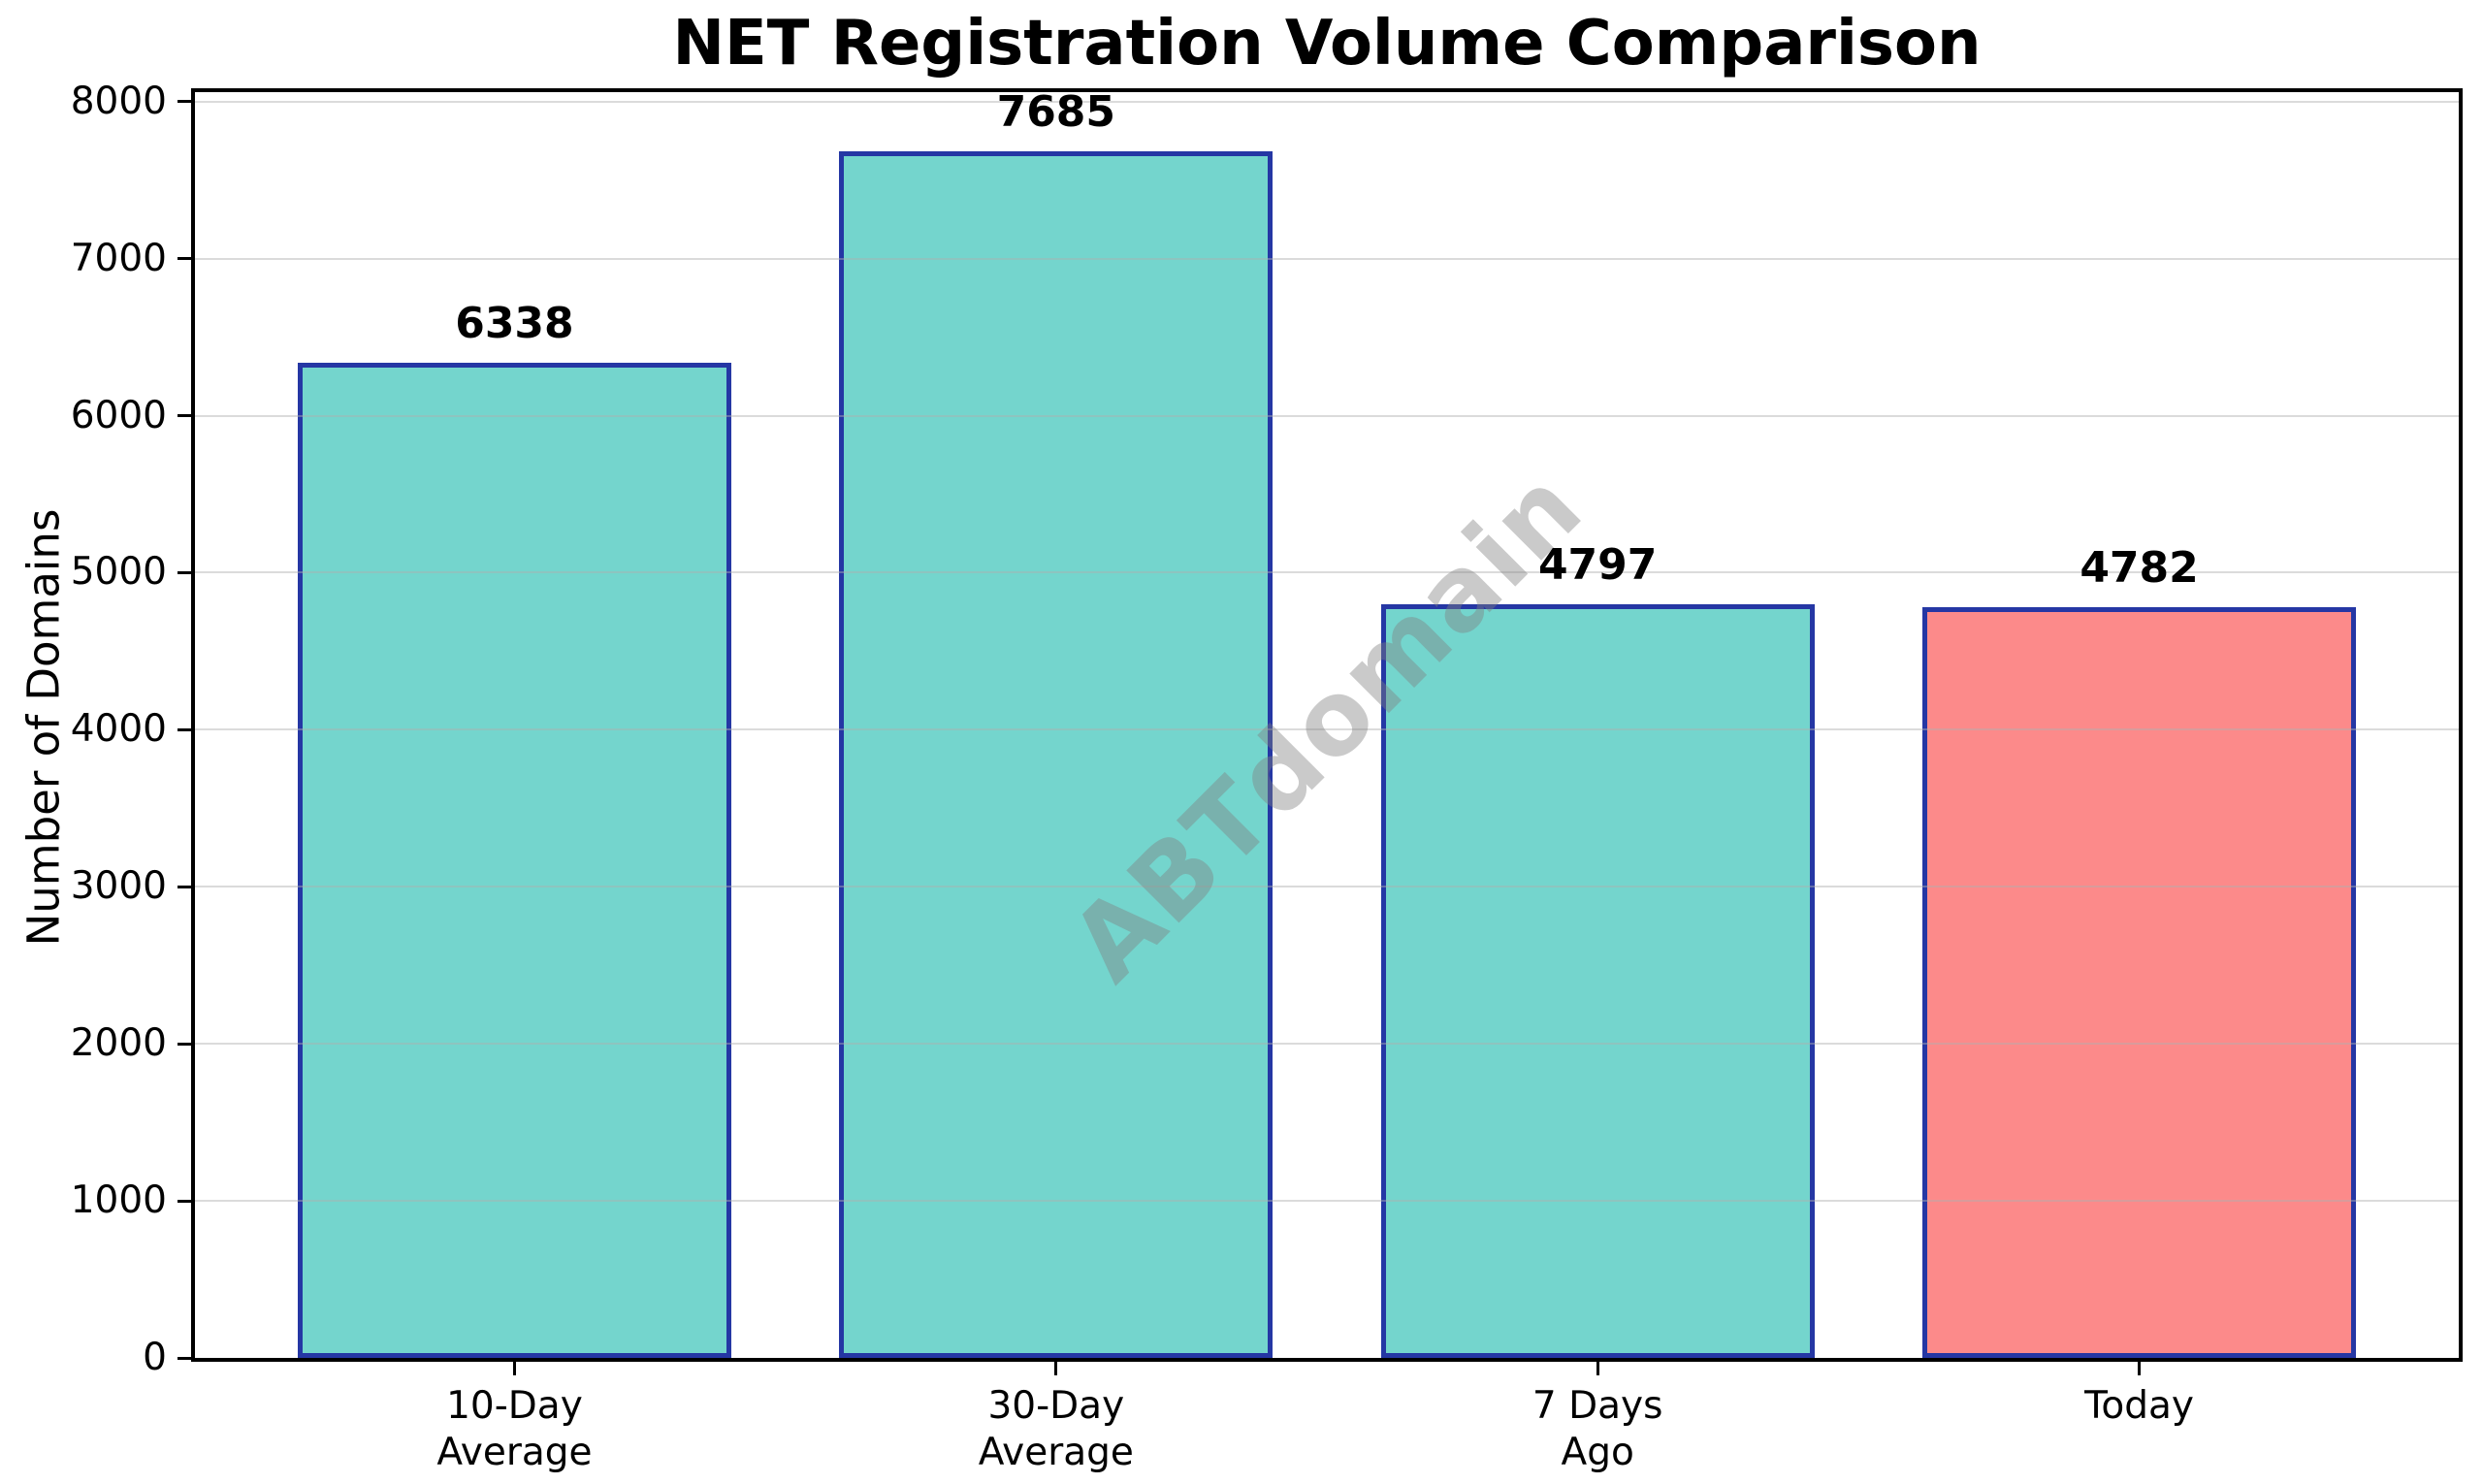 This screenshot has height=1484, width=2483. What do you see at coordinates (119, 886) in the screenshot?
I see `y-tick-label: 3000` at bounding box center [119, 886].